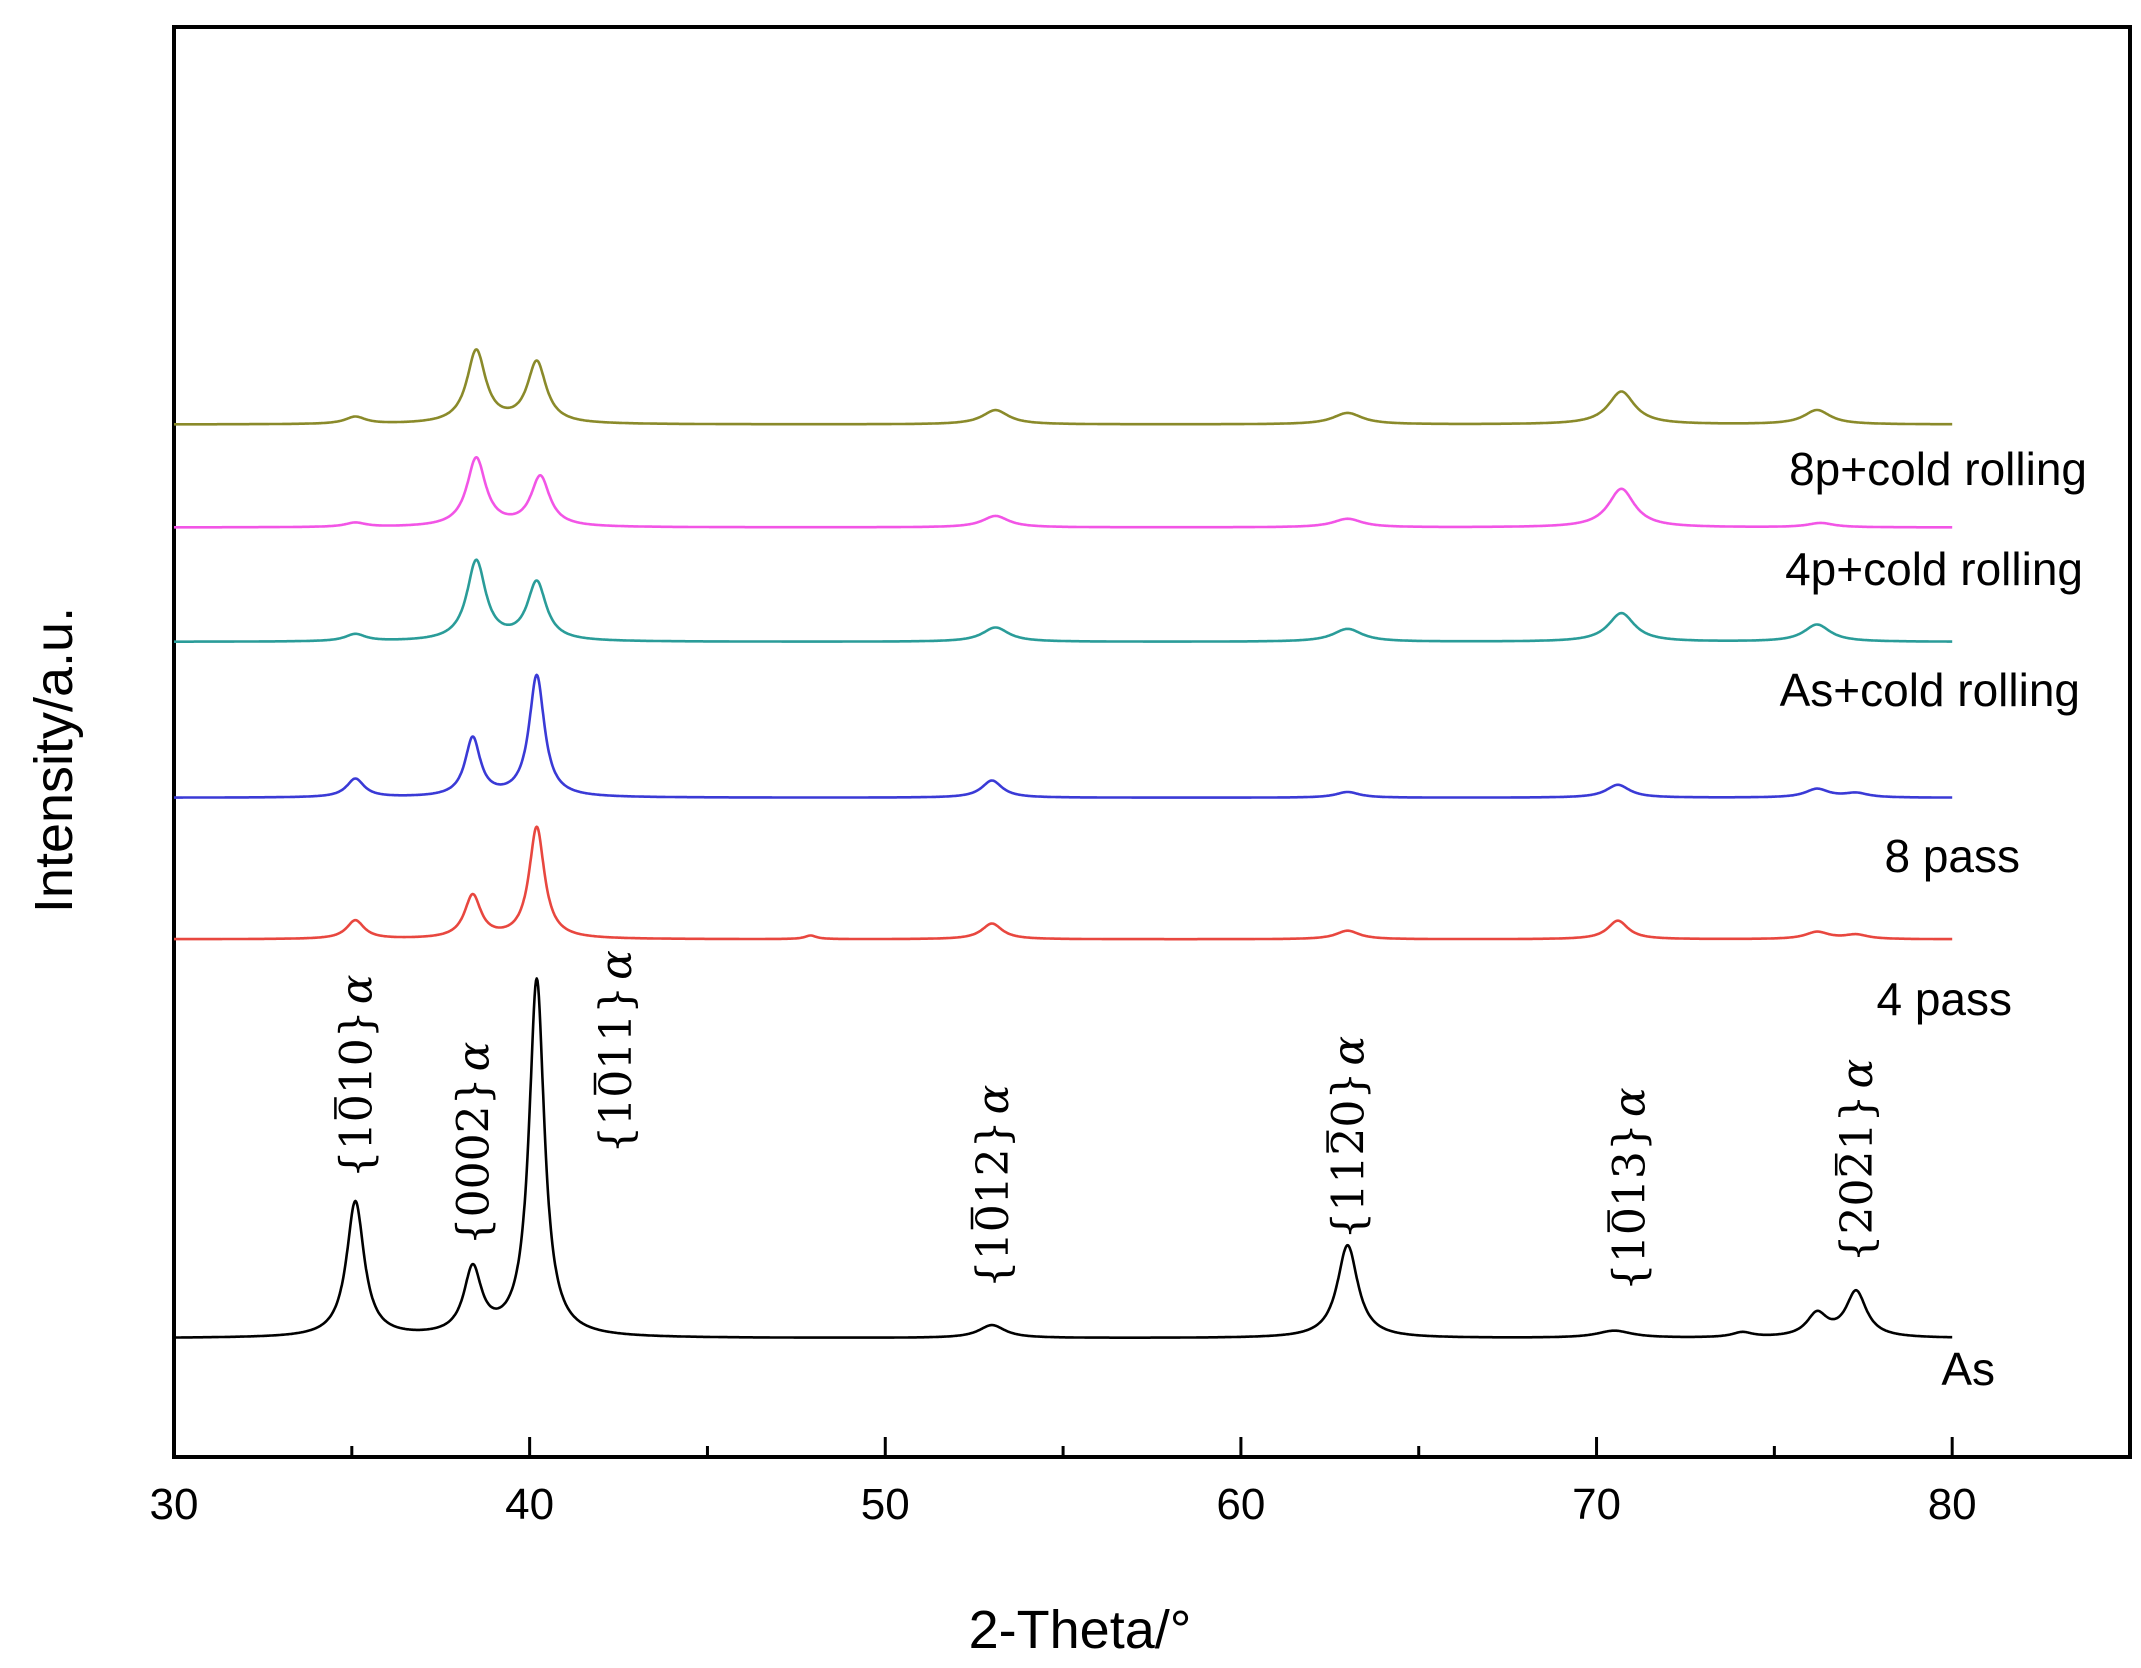 Image resolution: width=2141 pixels, height=1668 pixels. I want to click on peak-label-text-3: {1011}α, so click(616, 1052).